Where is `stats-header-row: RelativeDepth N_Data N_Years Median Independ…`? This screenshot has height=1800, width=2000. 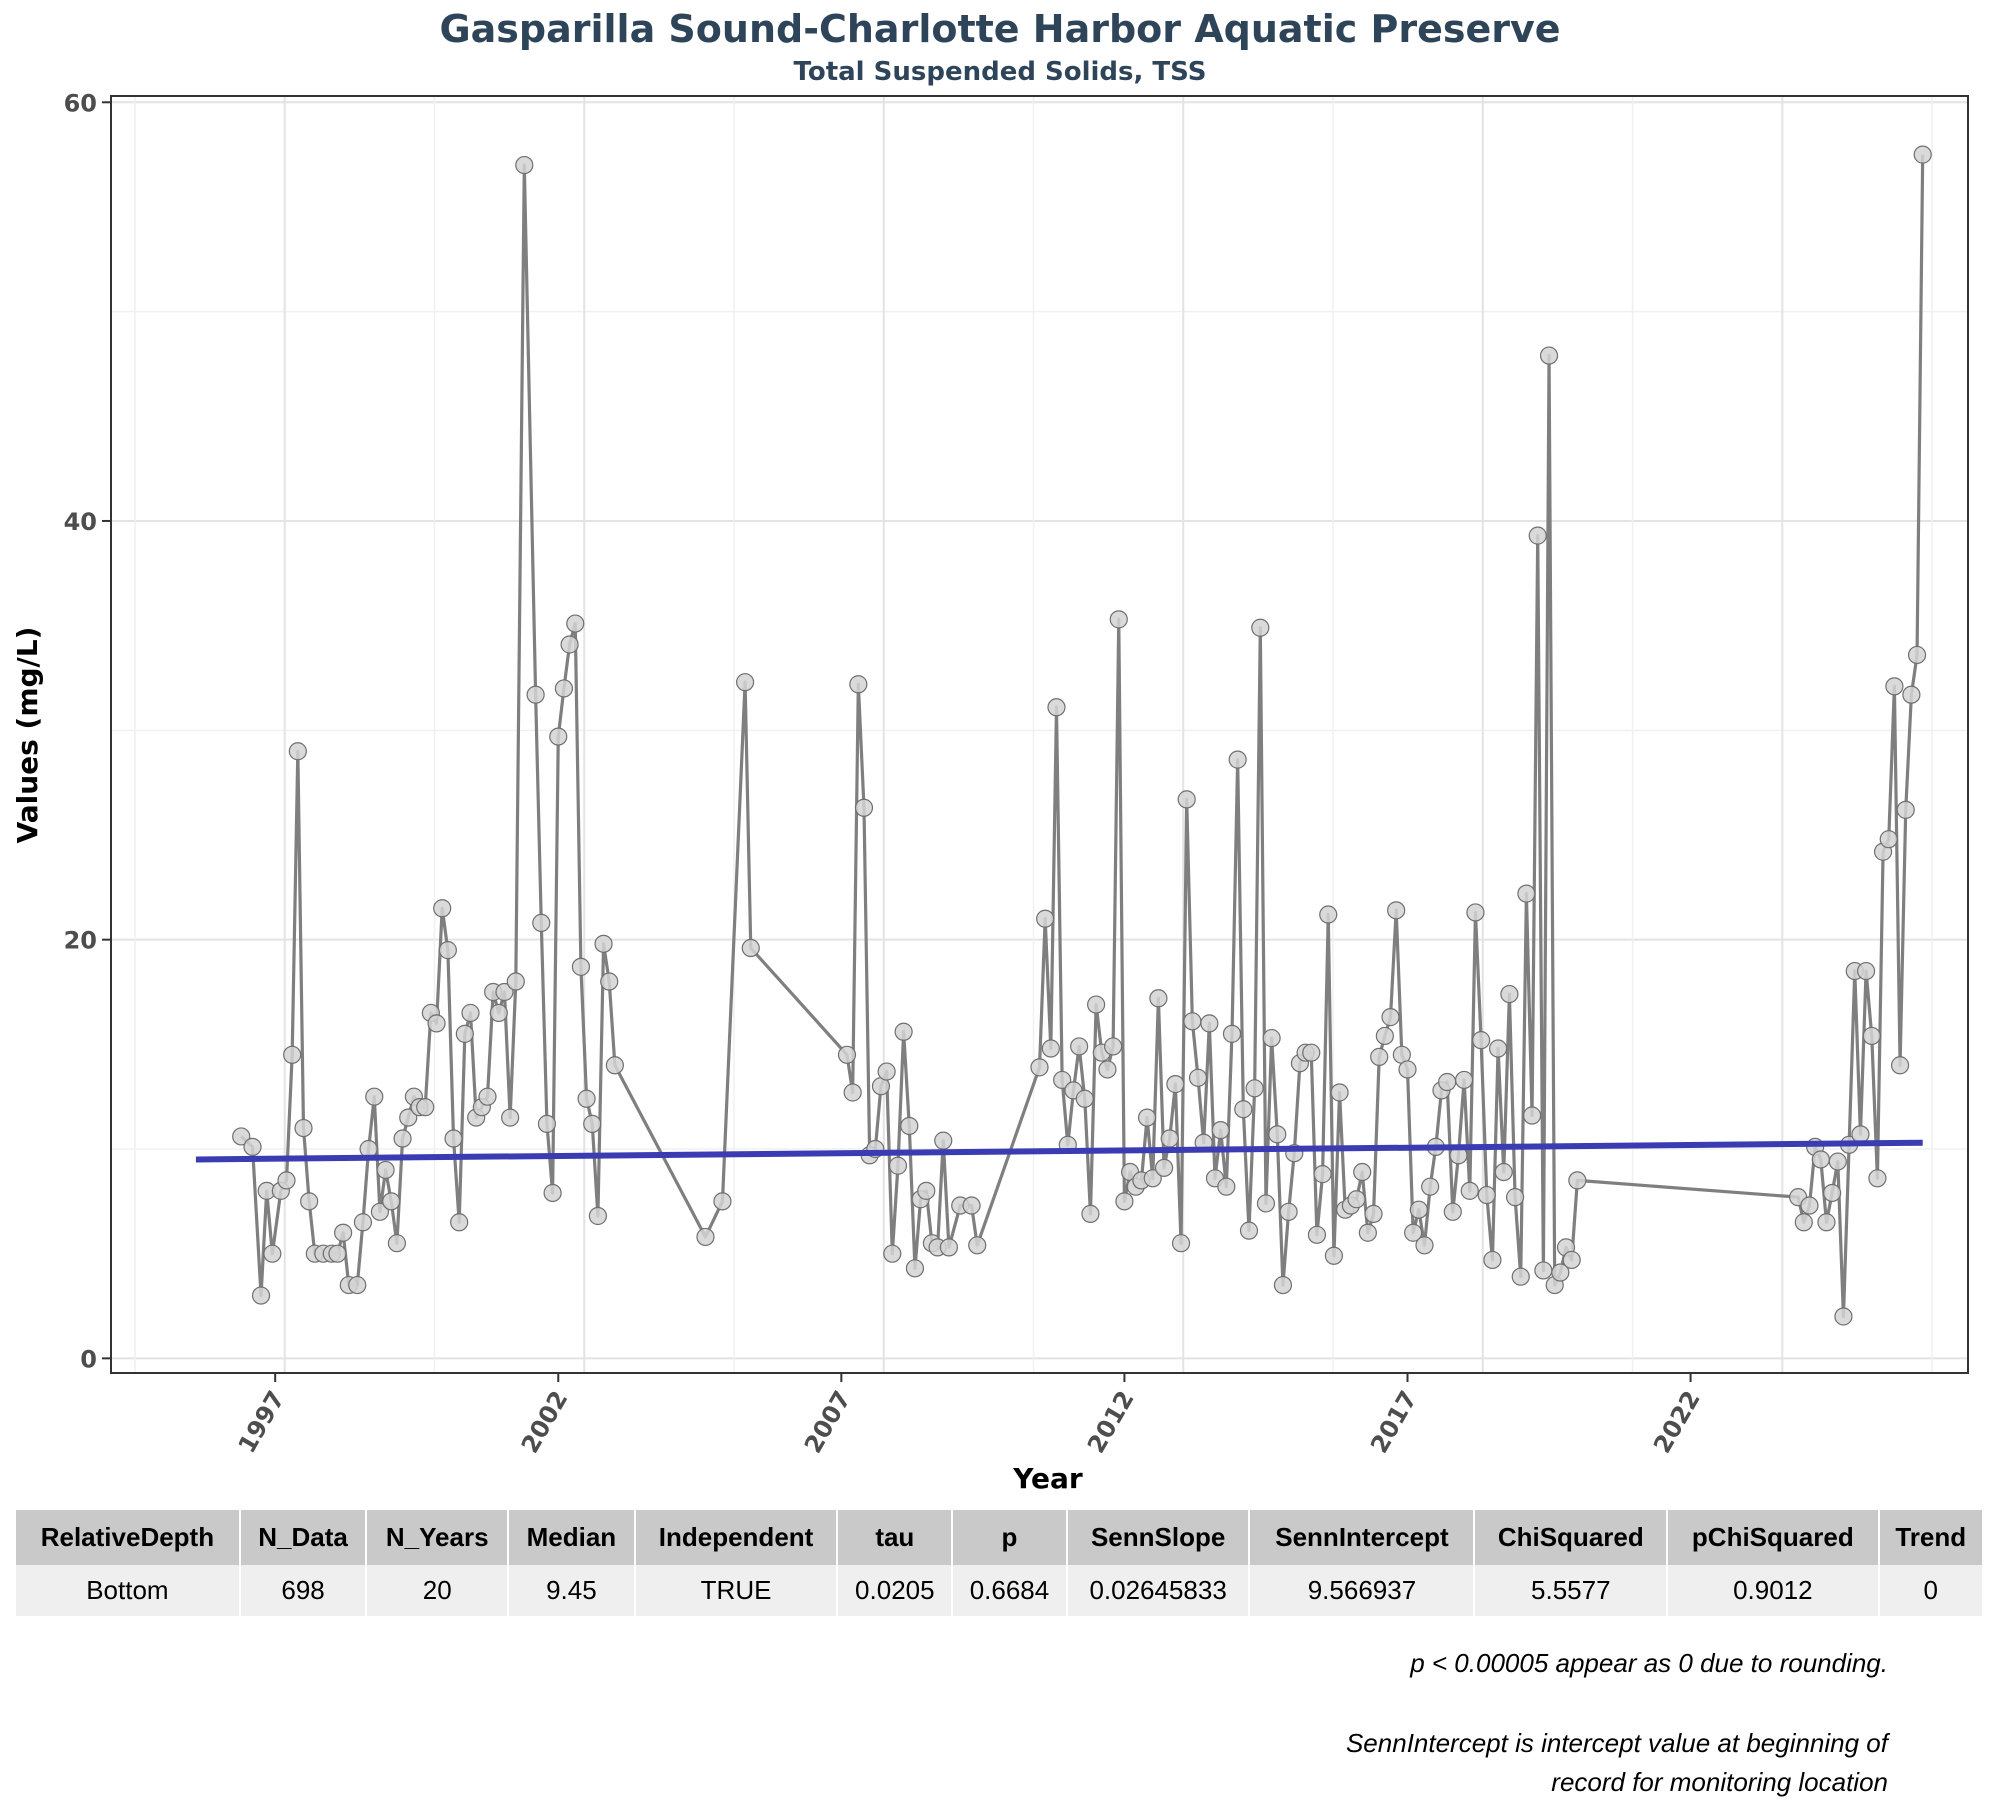 stats-header-row: RelativeDepth N_Data N_Years Median Independ… is located at coordinates (1000, 1537).